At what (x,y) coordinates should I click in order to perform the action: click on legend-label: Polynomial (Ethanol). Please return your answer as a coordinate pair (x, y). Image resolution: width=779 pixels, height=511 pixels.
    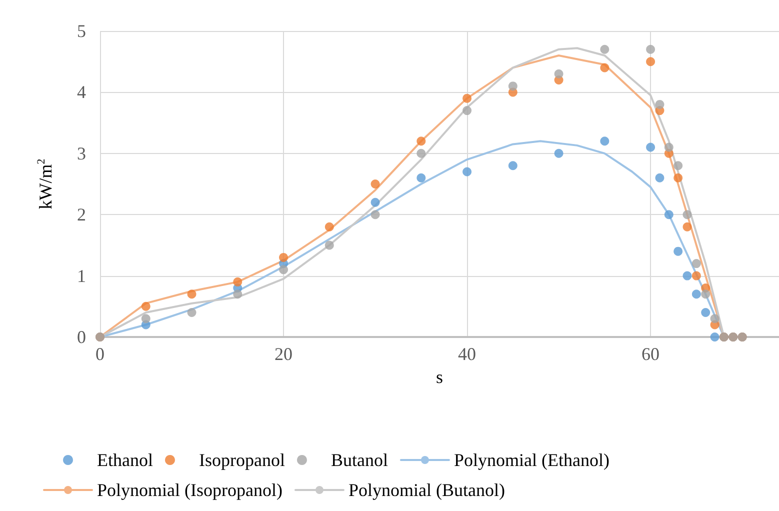
    Looking at the image, I should click on (532, 460).